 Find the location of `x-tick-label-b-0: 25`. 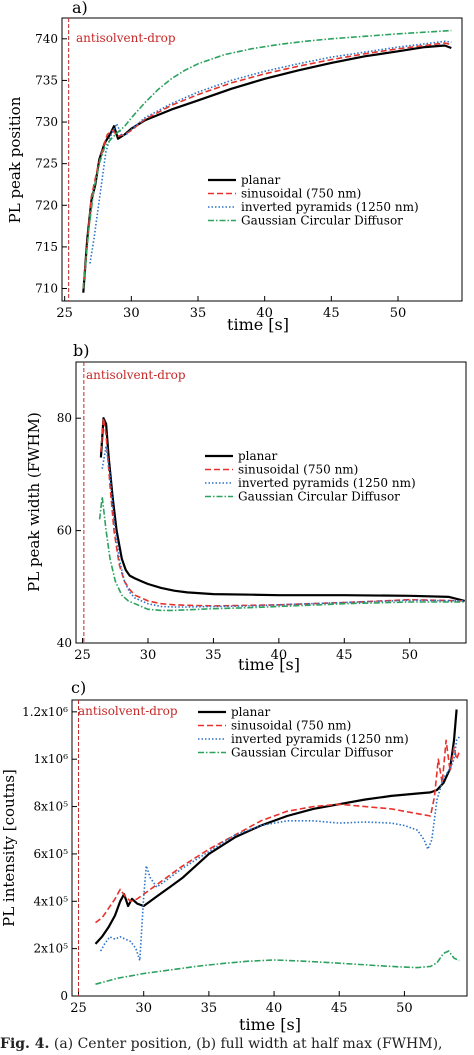

x-tick-label-b-0: 25 is located at coordinates (82, 655).